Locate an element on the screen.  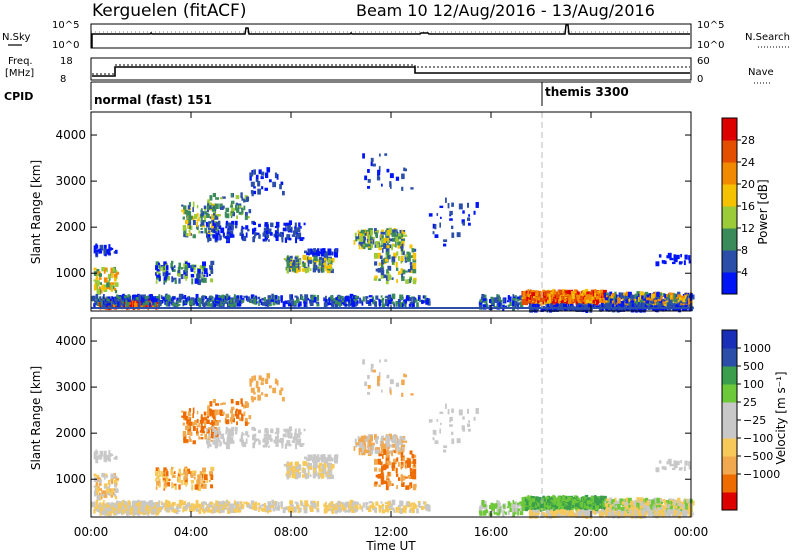
colorbar-tick-label: 12 is located at coordinates (748, 228).